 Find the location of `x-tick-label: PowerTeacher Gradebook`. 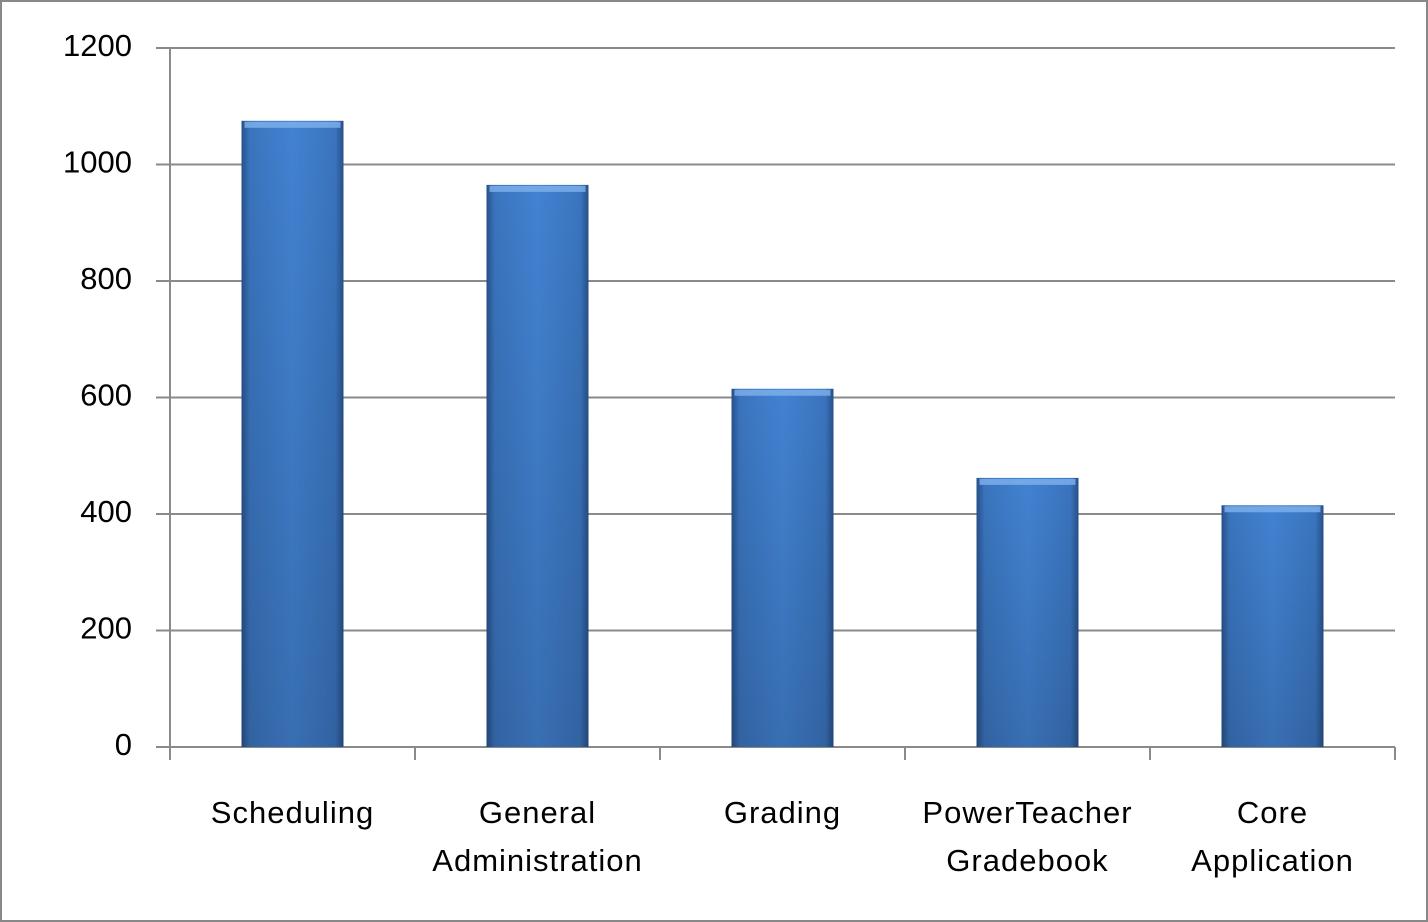

x-tick-label: PowerTeacher Gradebook is located at coordinates (1027, 836).